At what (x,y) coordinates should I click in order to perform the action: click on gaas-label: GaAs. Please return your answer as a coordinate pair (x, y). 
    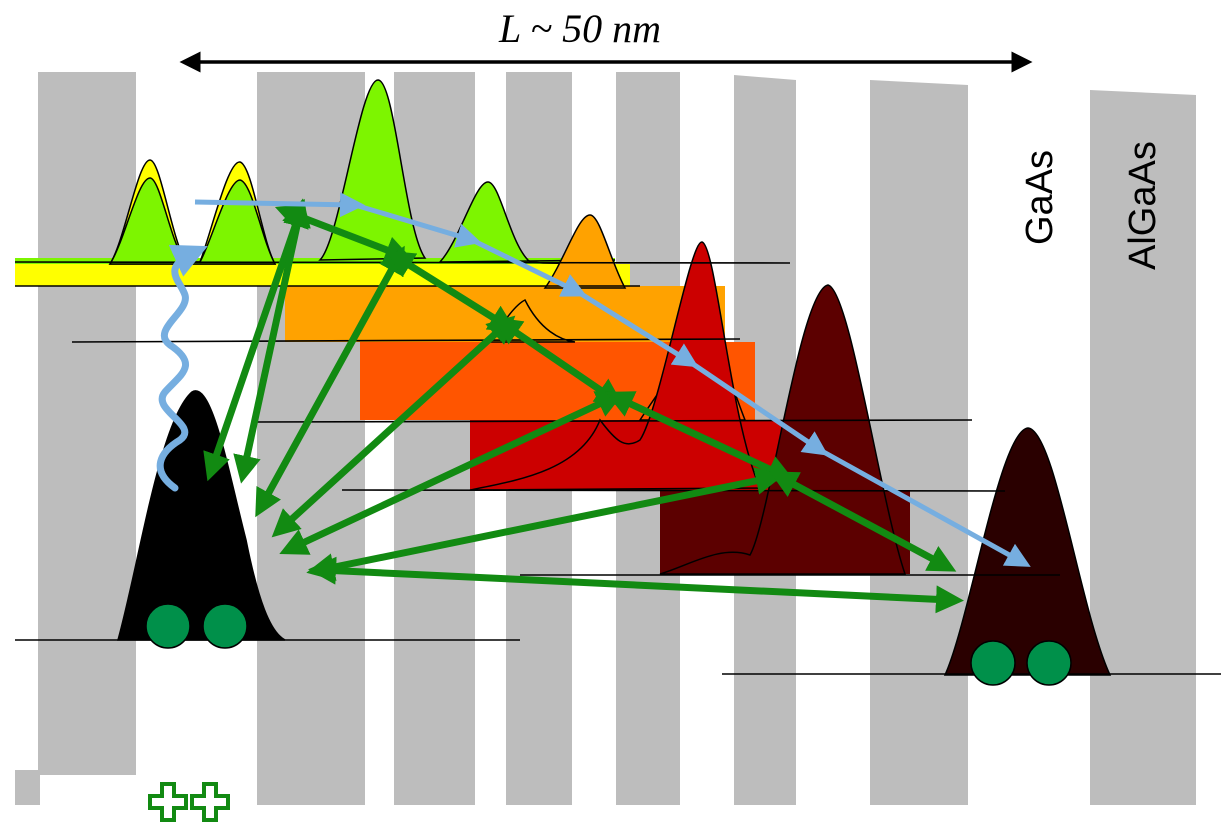
    Looking at the image, I should click on (1040, 197).